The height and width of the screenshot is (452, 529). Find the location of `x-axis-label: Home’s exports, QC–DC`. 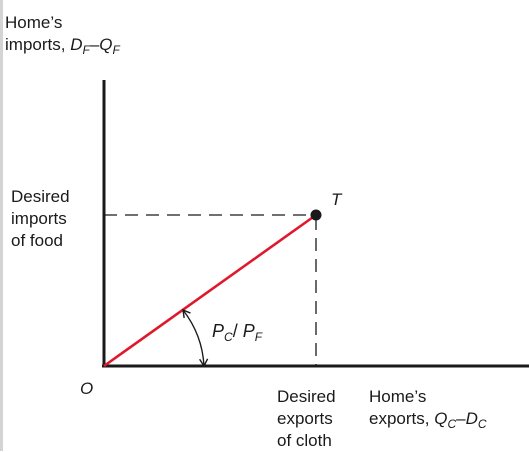

x-axis-label: Home’s exports, QC–DC is located at coordinates (428, 408).